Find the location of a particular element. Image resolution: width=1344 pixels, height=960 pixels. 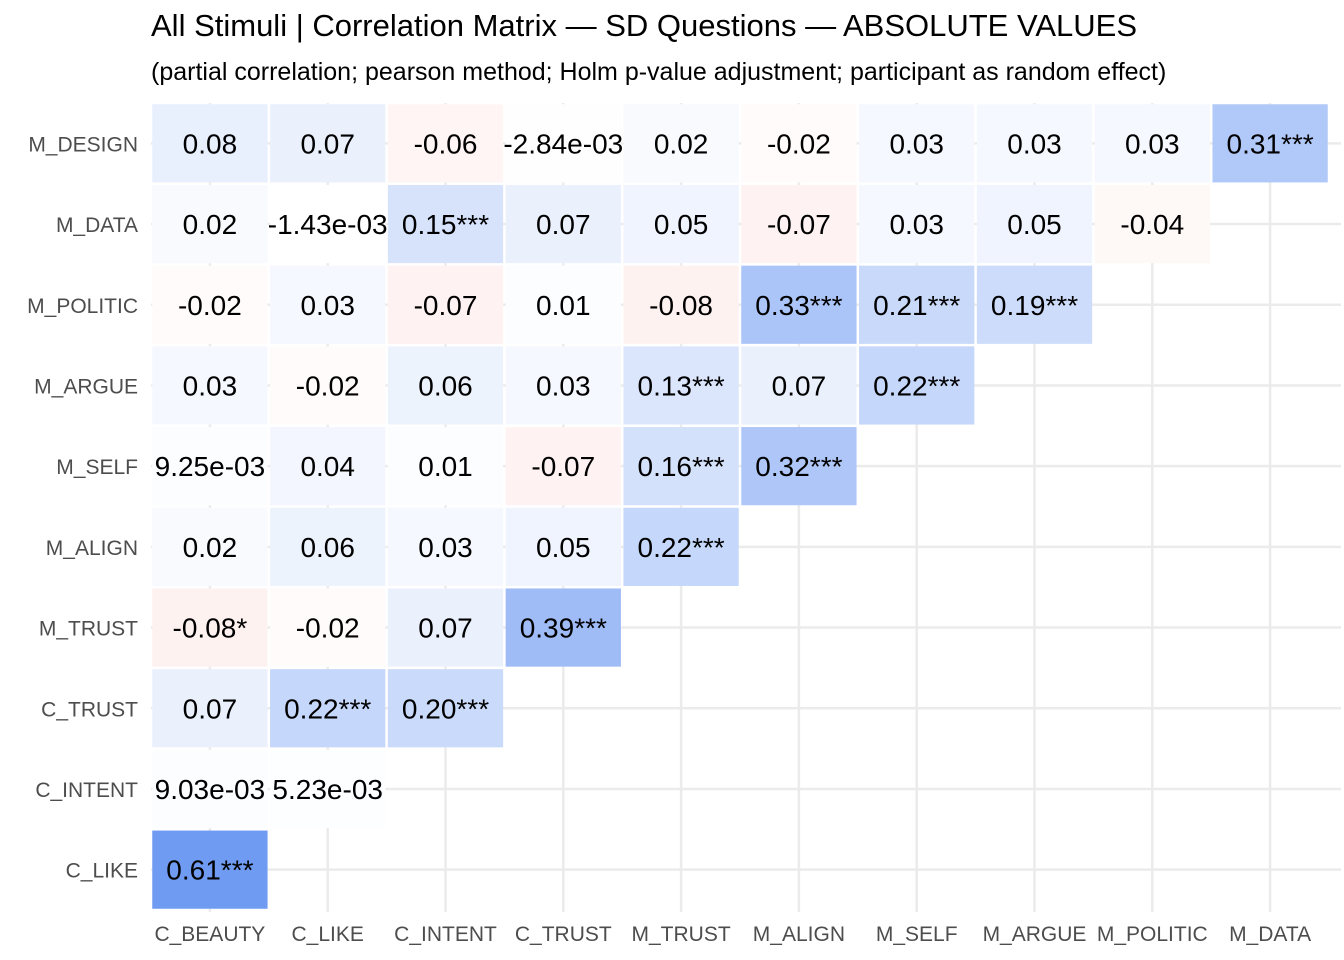

cell-m-data-m-align-label: -0.07 is located at coordinates (799, 224).